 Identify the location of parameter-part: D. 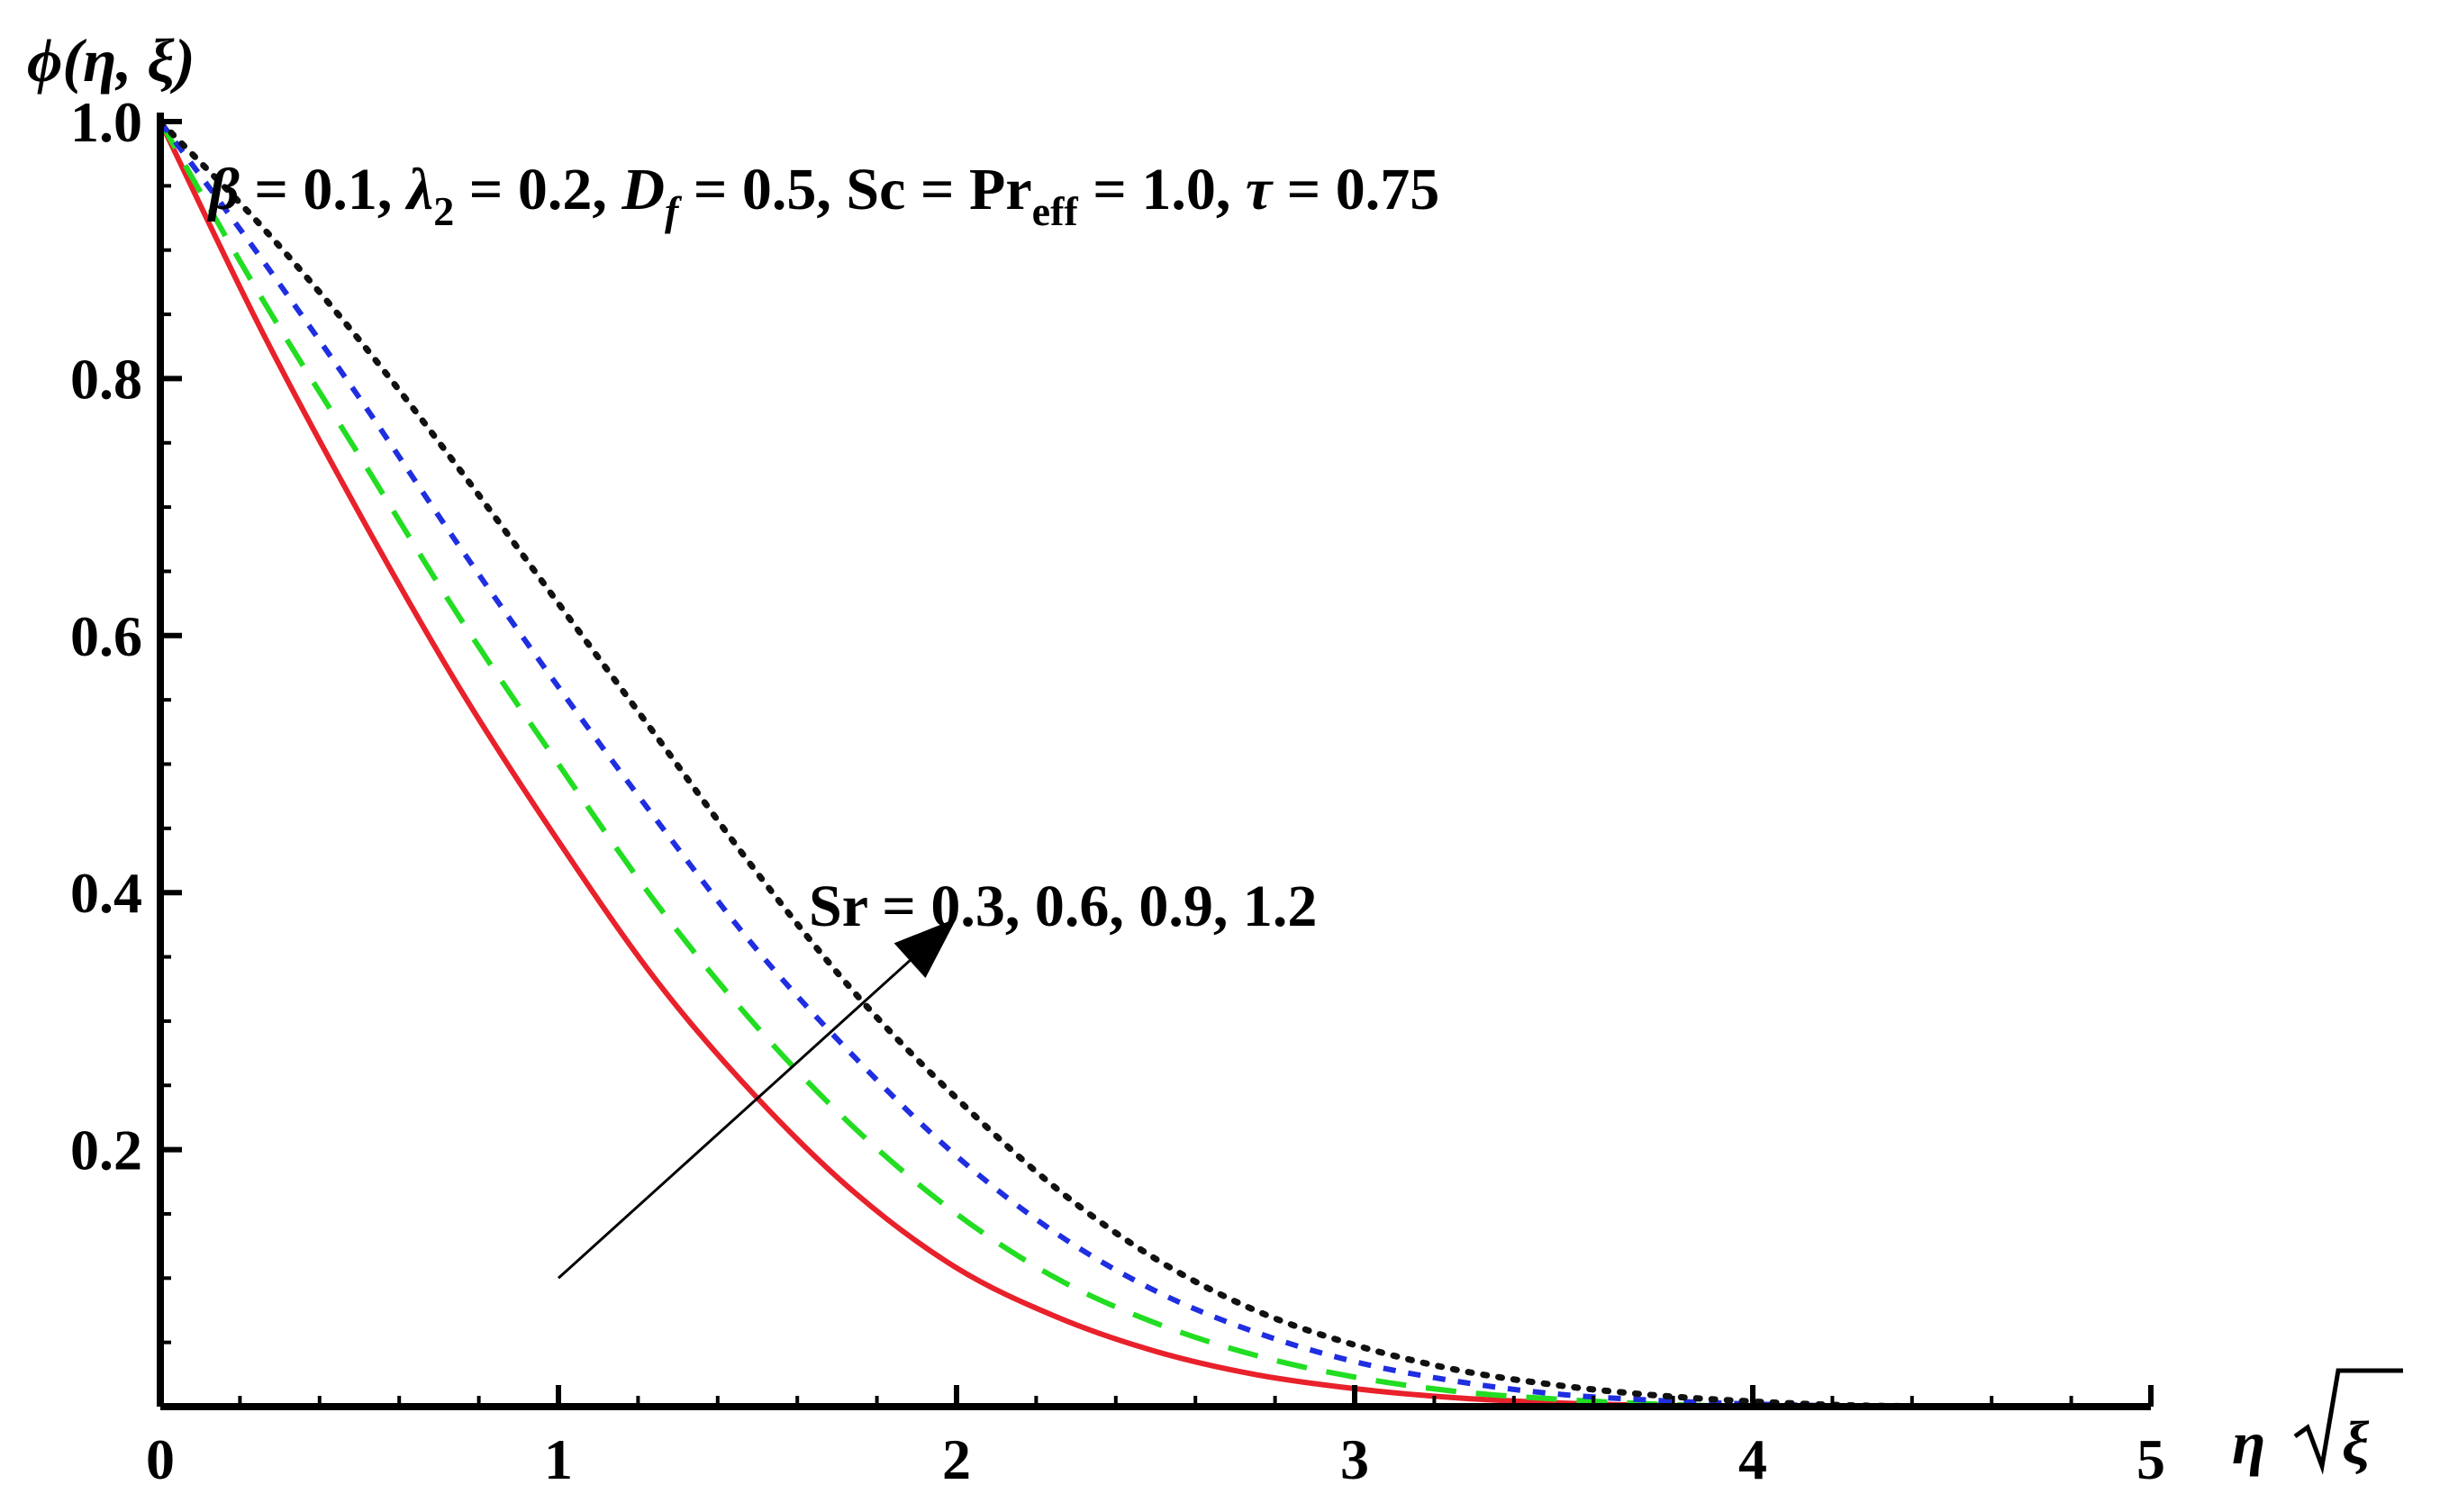
(643, 189).